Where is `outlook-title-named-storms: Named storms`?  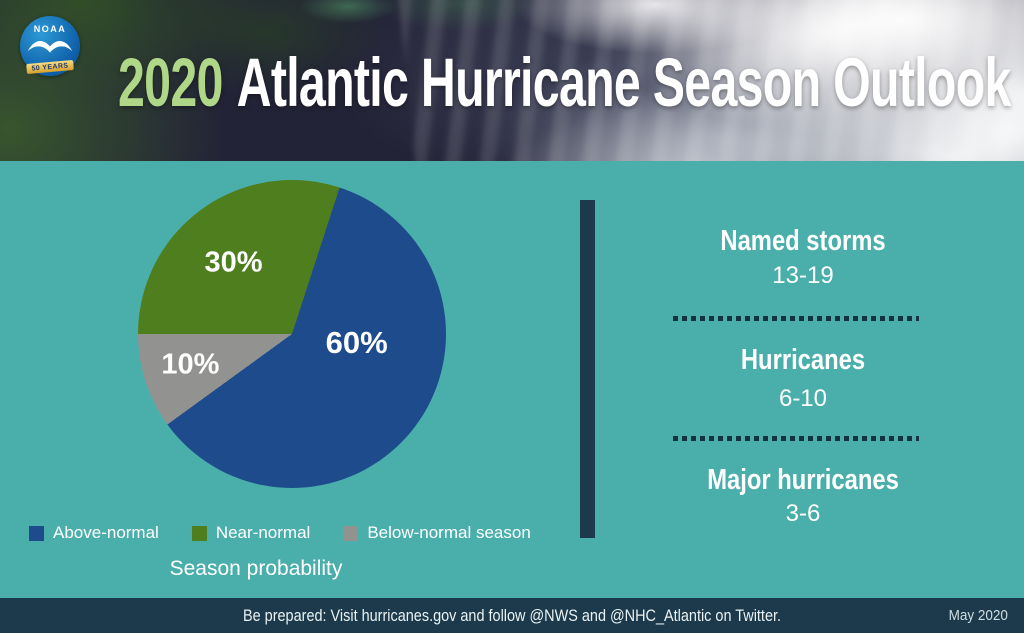 outlook-title-named-storms: Named storms is located at coordinates (803, 241).